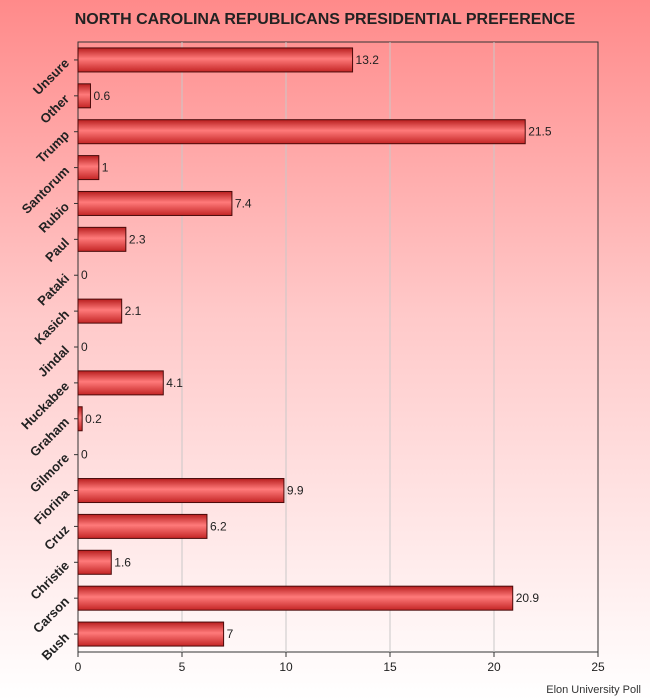 Image resolution: width=650 pixels, height=700 pixels. Describe the element at coordinates (390, 667) in the screenshot. I see `x-tick-label: 15` at that location.